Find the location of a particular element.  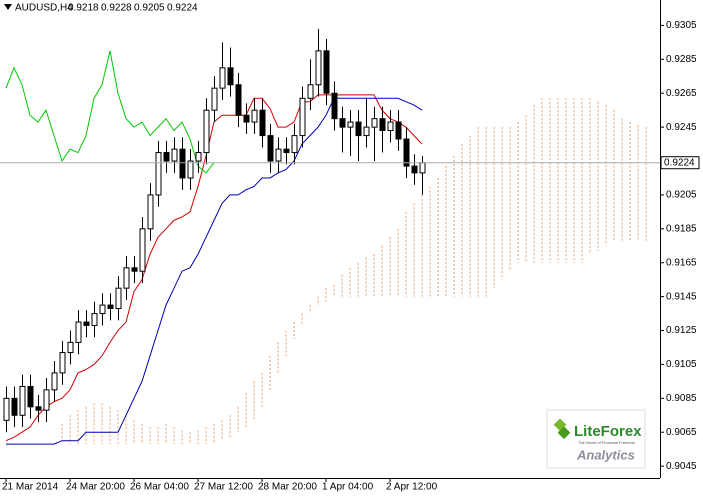

y-tick-label: 0.9085 is located at coordinates (681, 398).